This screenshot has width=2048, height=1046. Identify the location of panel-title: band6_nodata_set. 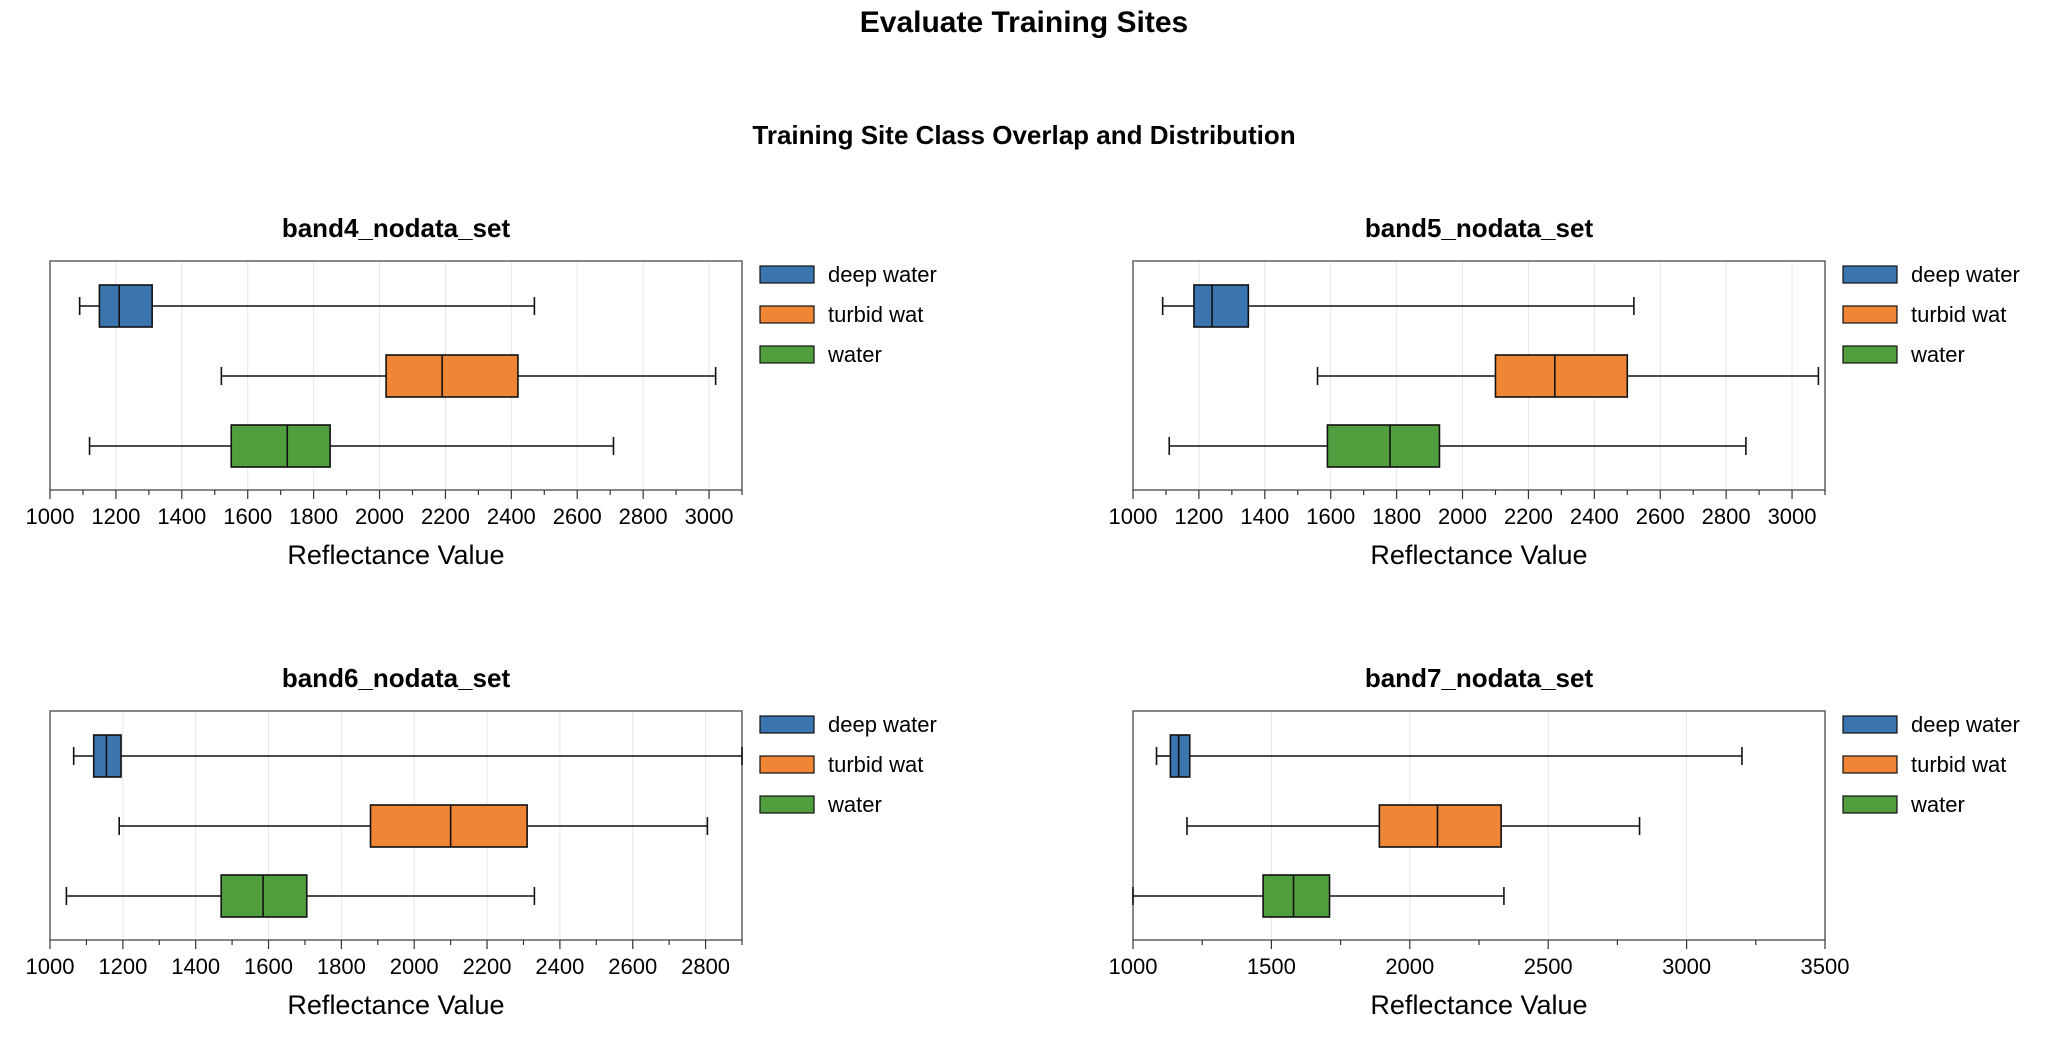
(396, 678).